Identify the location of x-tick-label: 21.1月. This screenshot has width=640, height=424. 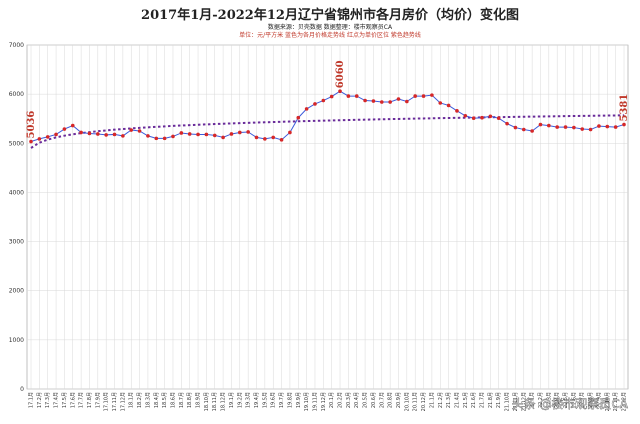
(432, 400).